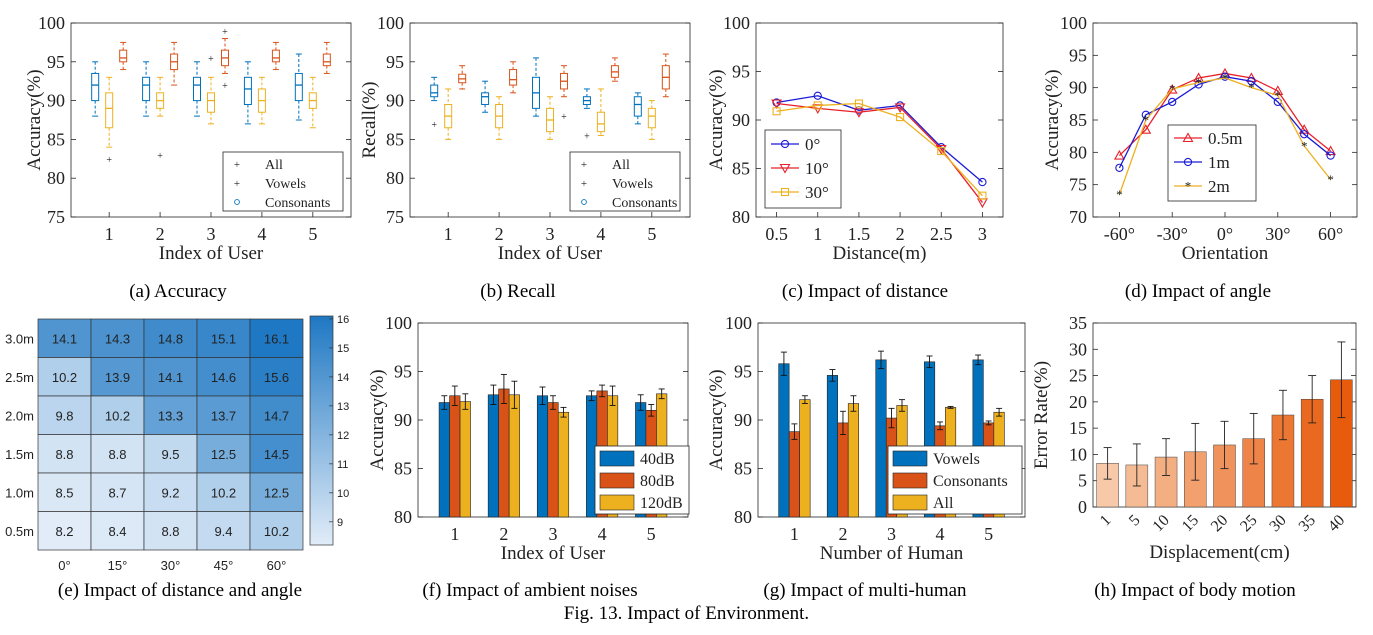 Image resolution: width=1373 pixels, height=635 pixels. What do you see at coordinates (1248, 523) in the screenshot?
I see `h-xtick-label-5: 25` at bounding box center [1248, 523].